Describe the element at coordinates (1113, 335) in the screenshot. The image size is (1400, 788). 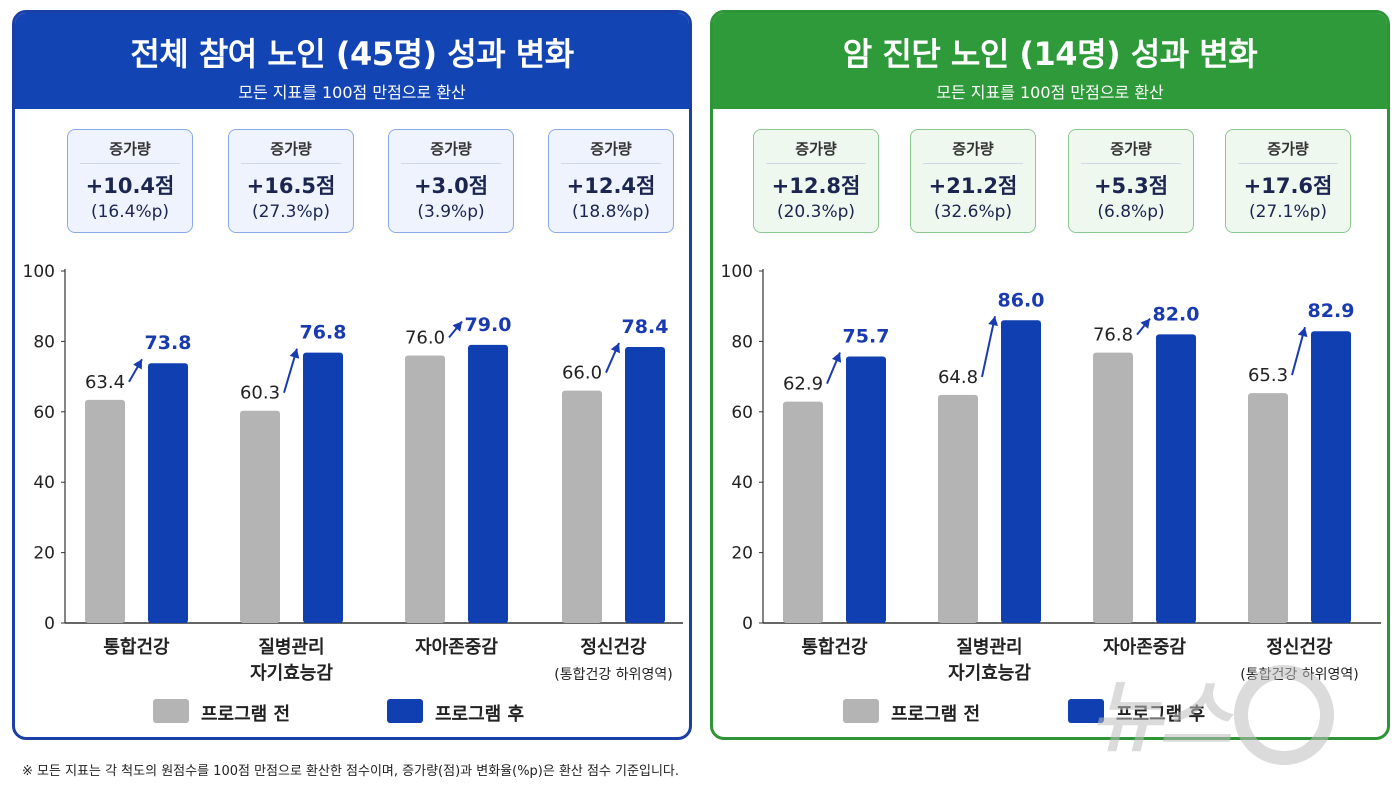
I see `data-label-before: 76.8` at that location.